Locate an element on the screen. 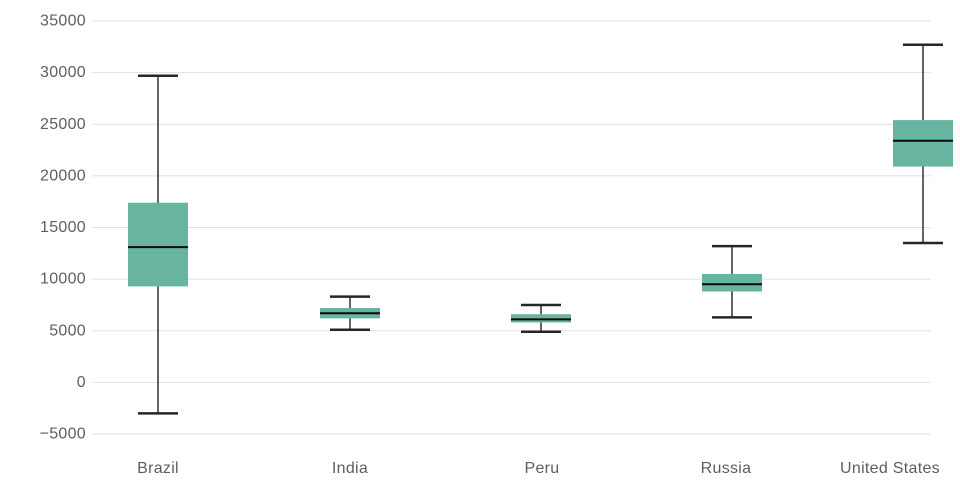  boxplot-brazil is located at coordinates (158, 244).